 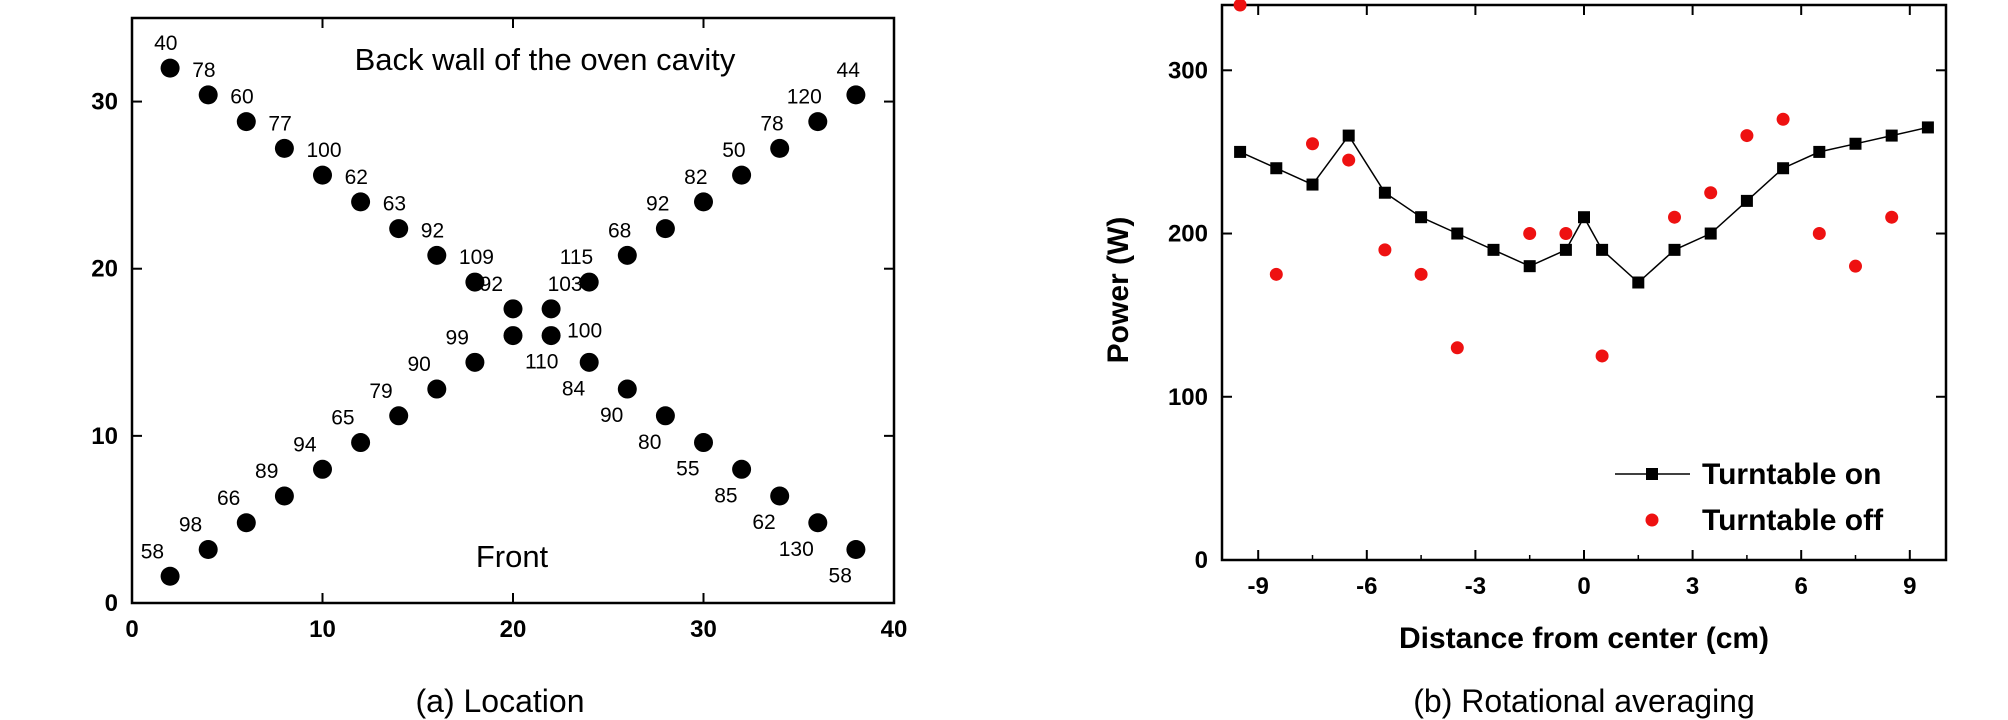 I want to click on point-value-label: 103, so click(x=565, y=284).